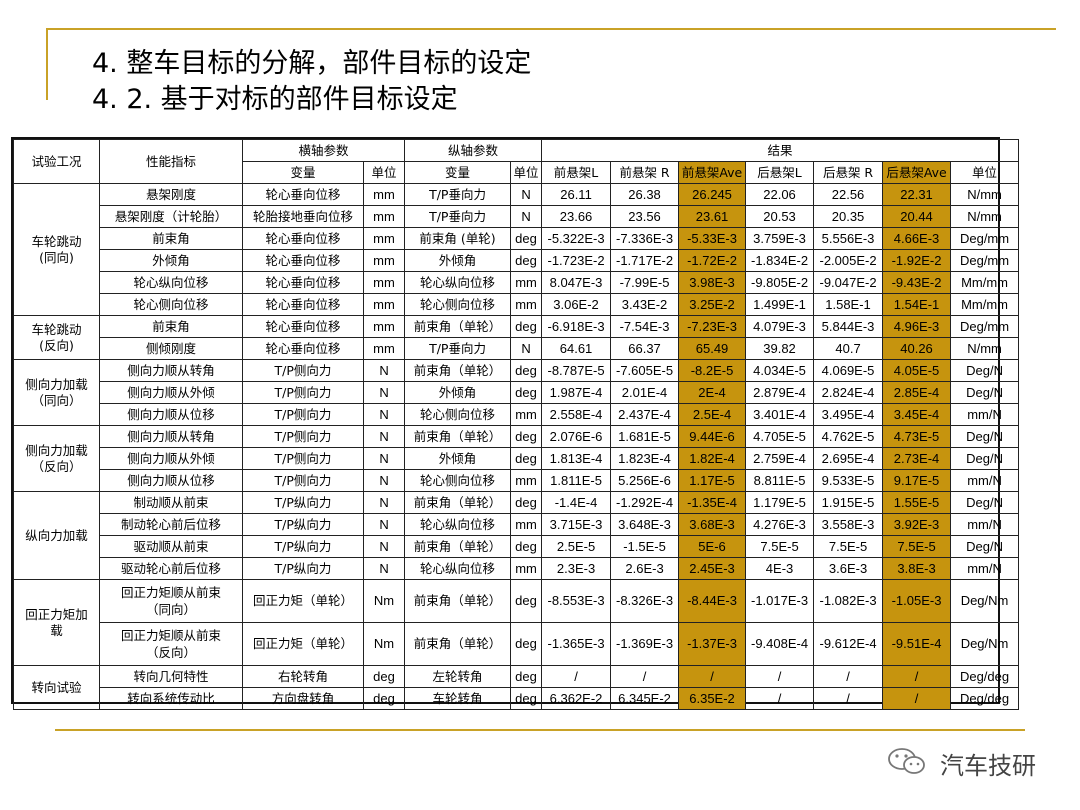  Describe the element at coordinates (712, 524) in the screenshot. I see `front-ave-cell: 3.68E-3` at that location.